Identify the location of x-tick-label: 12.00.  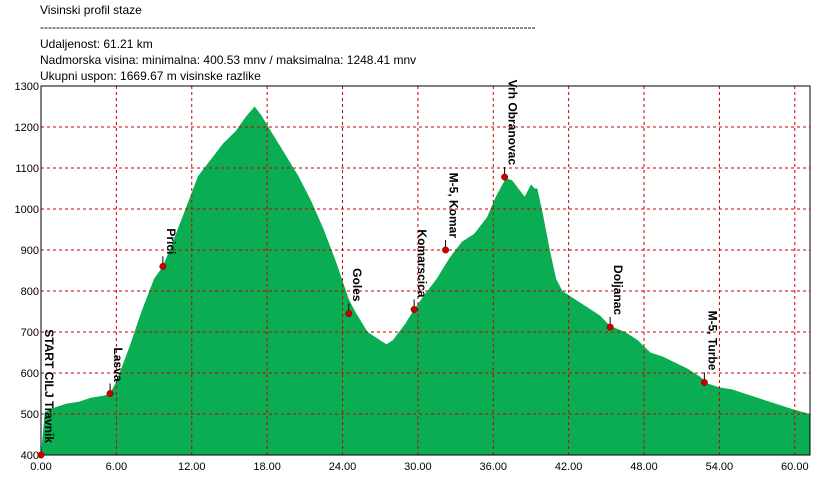
(192, 467).